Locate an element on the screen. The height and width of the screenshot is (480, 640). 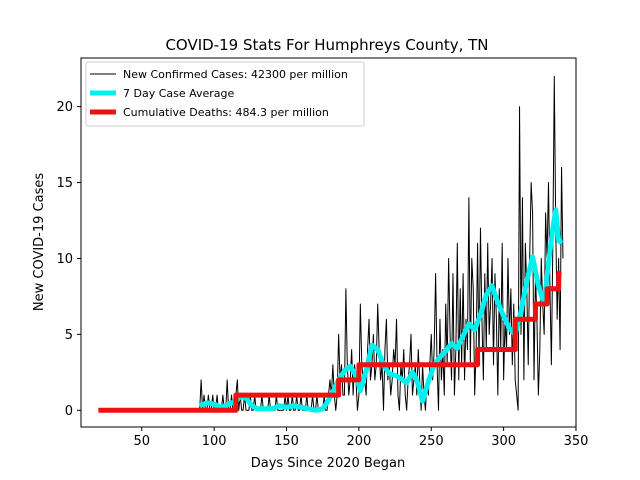
y-tick-label: 5 is located at coordinates (69, 335).